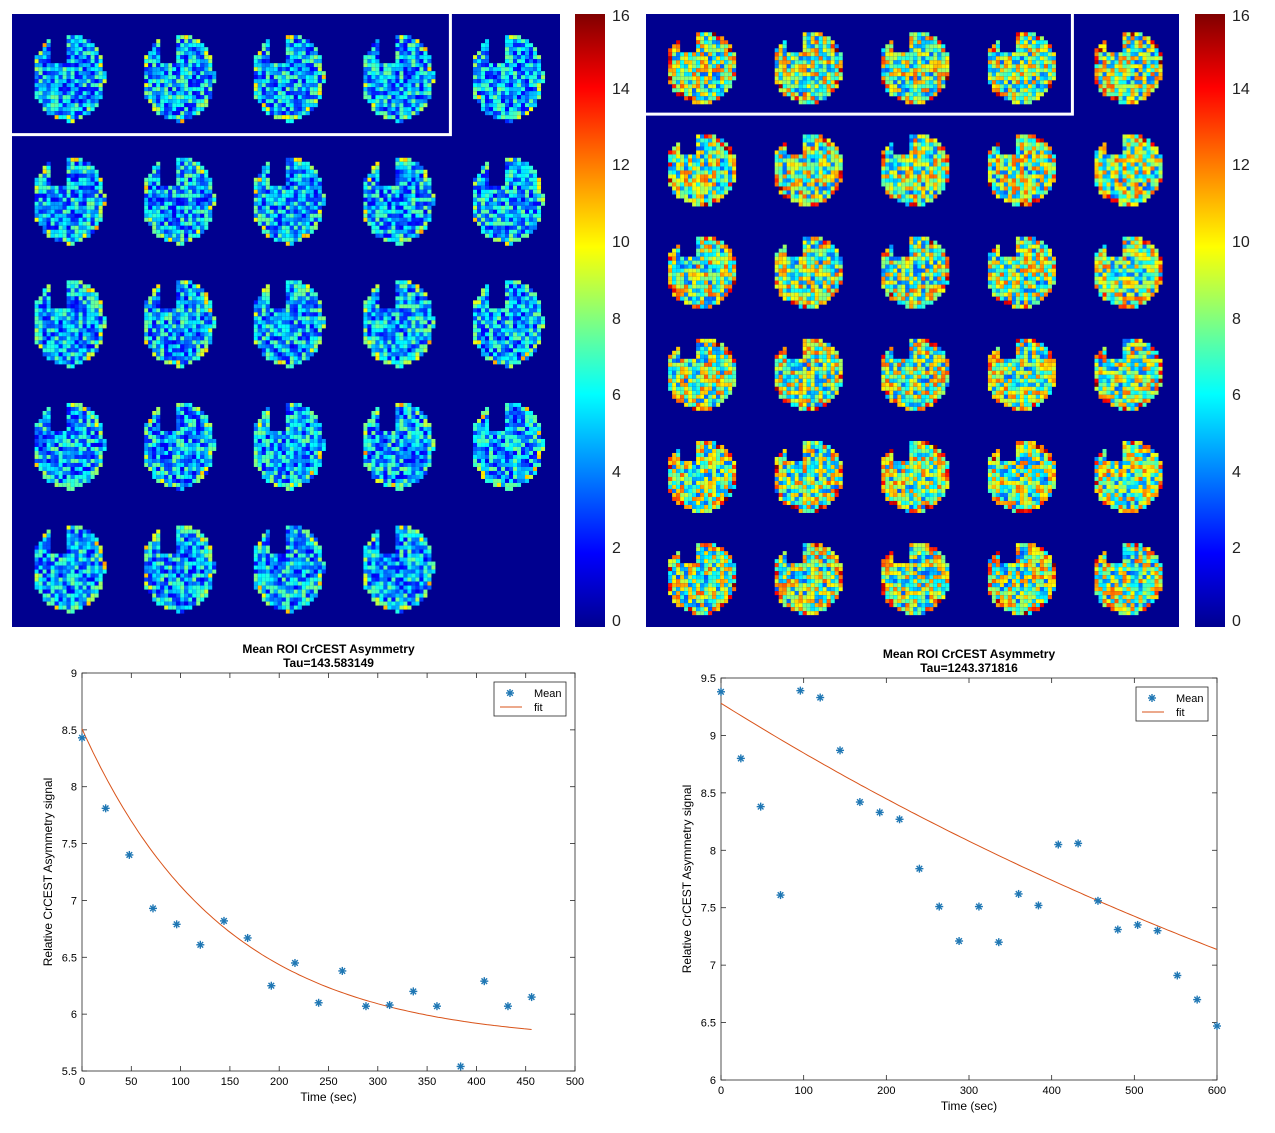  I want to click on x-tick-label: 400, so click(1051, 1091).